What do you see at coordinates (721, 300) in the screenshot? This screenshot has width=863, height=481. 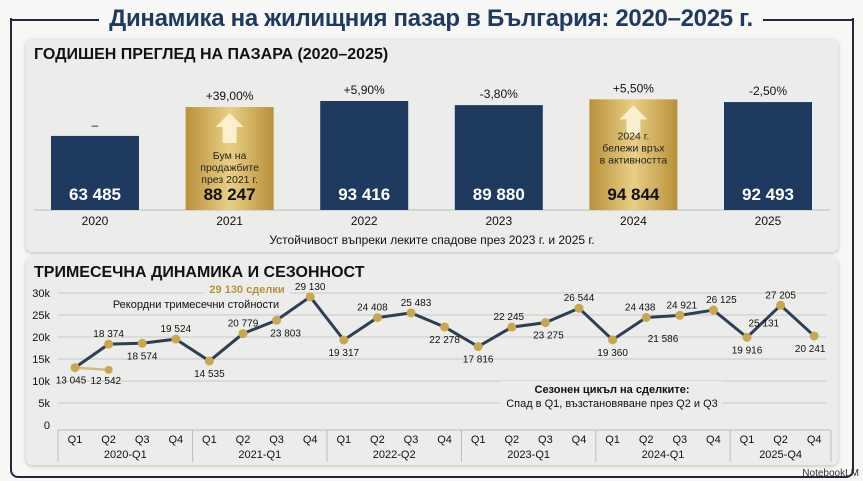 I see `data-label: 26 125` at bounding box center [721, 300].